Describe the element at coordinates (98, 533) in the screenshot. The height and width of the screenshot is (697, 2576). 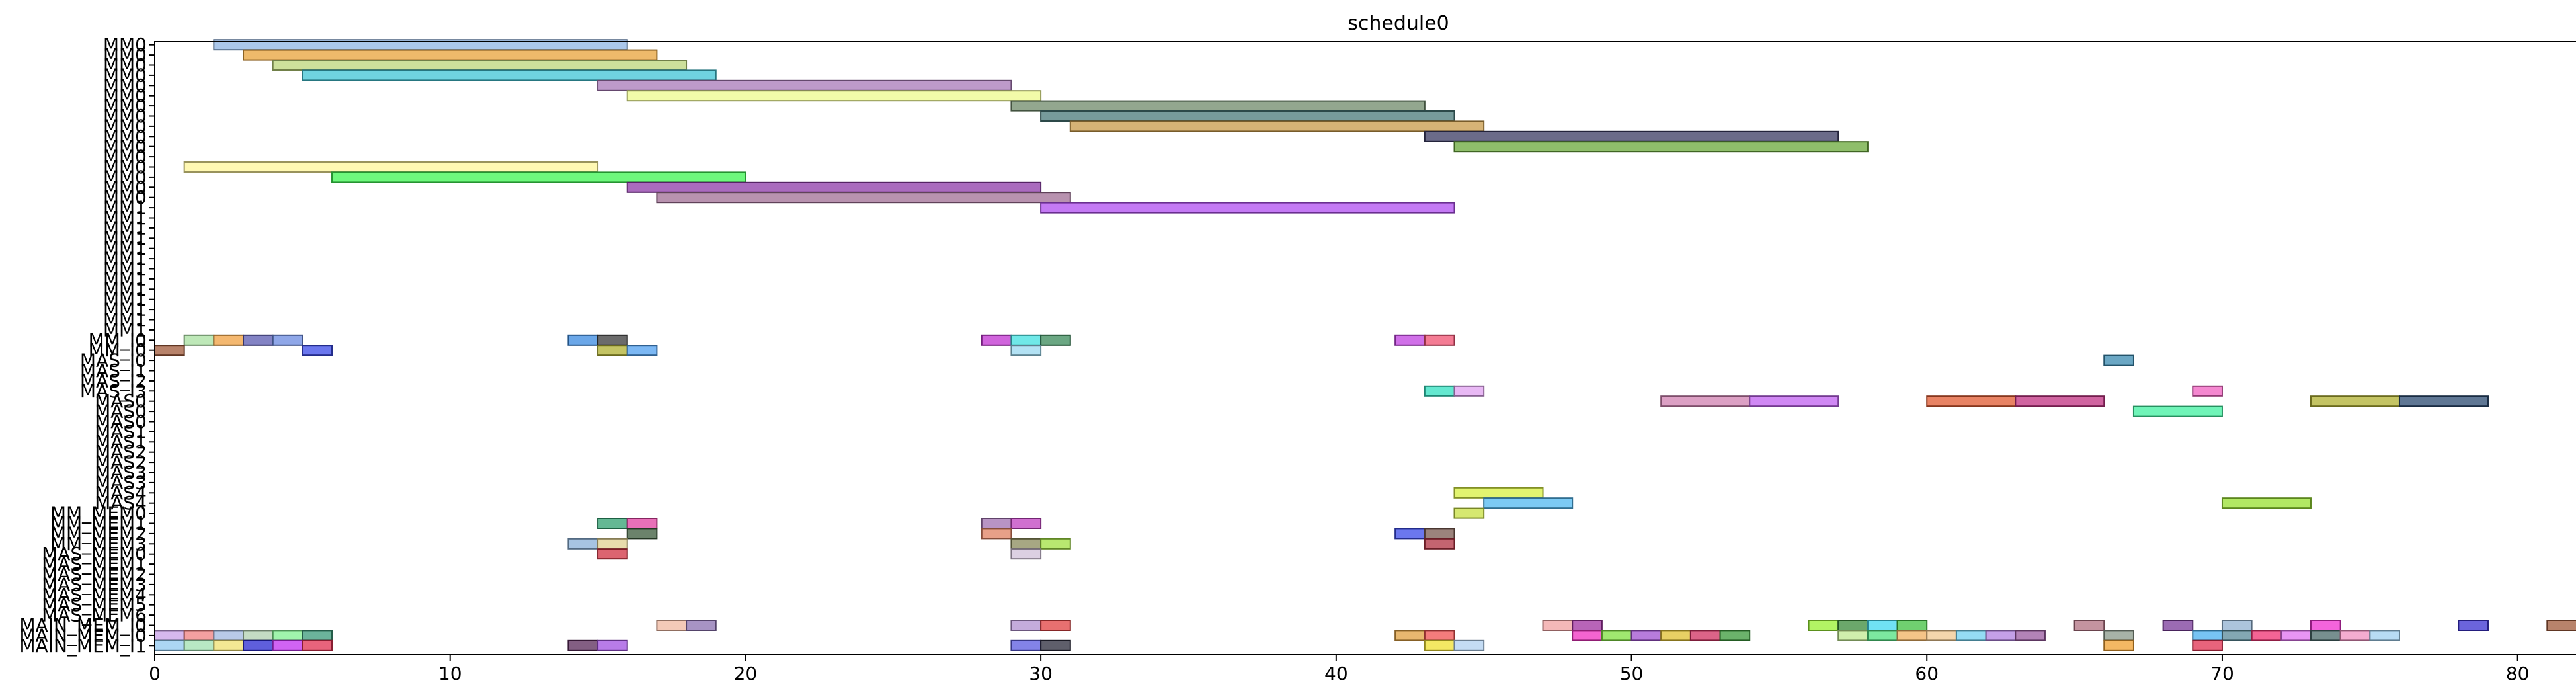
I see `y-tick-label: MM_MEM2` at that location.